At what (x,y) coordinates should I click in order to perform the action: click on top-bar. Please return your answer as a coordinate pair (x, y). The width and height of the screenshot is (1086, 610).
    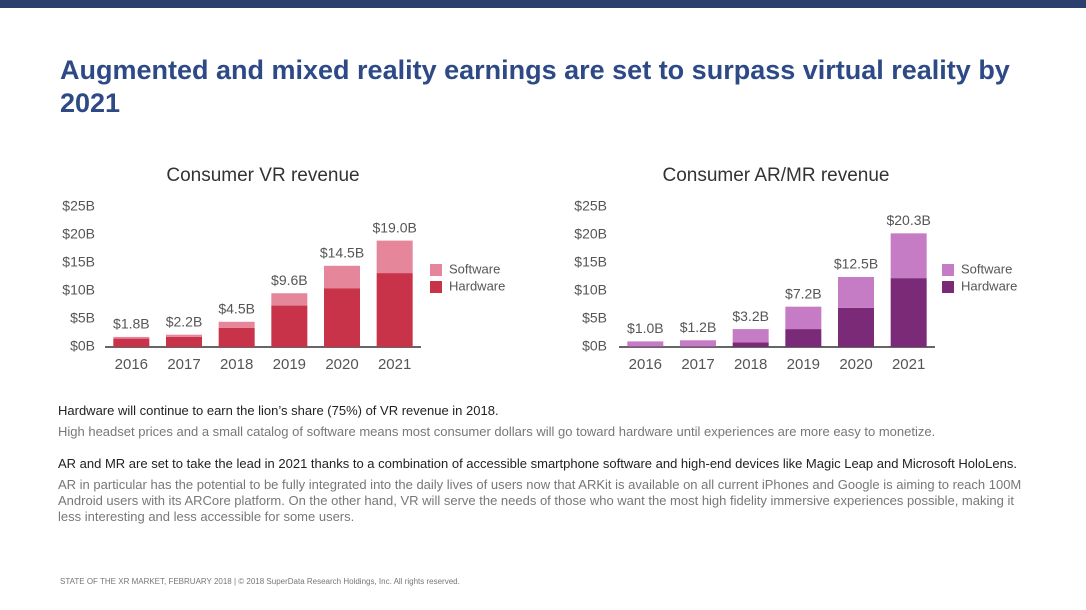
    Looking at the image, I should click on (543, 4).